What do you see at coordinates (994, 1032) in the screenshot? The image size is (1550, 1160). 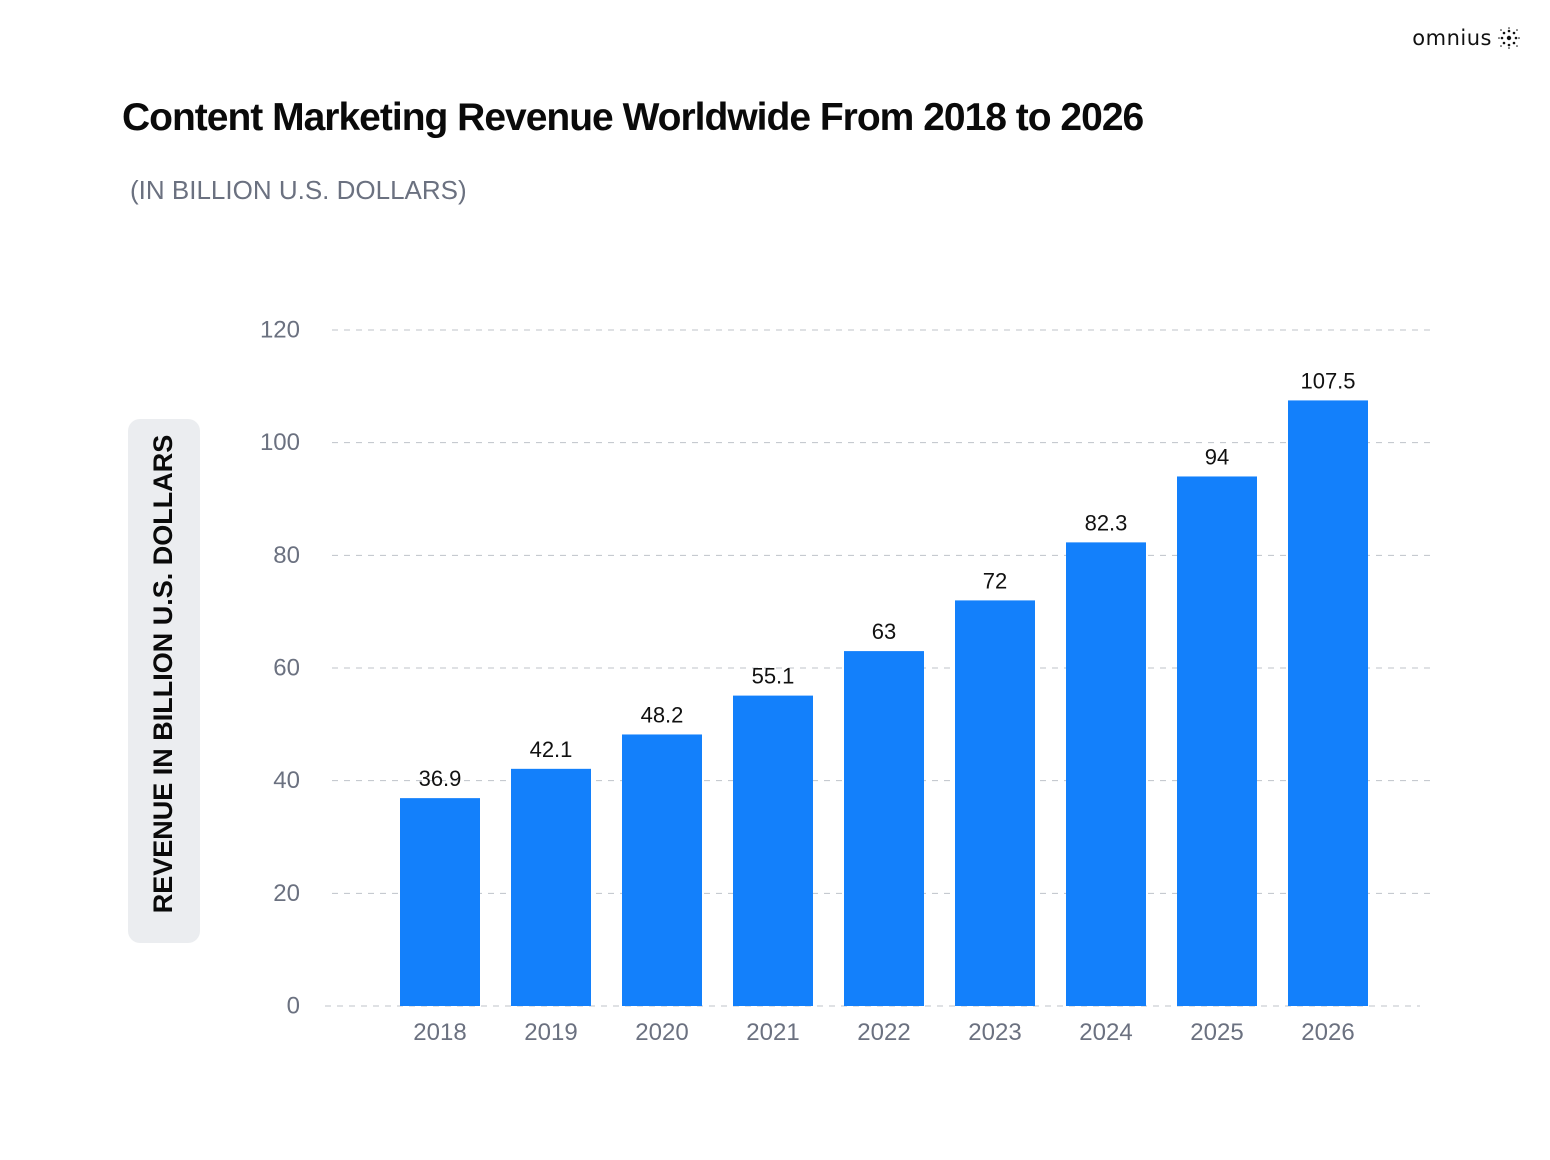 I see `x-tick-label: 2023` at bounding box center [994, 1032].